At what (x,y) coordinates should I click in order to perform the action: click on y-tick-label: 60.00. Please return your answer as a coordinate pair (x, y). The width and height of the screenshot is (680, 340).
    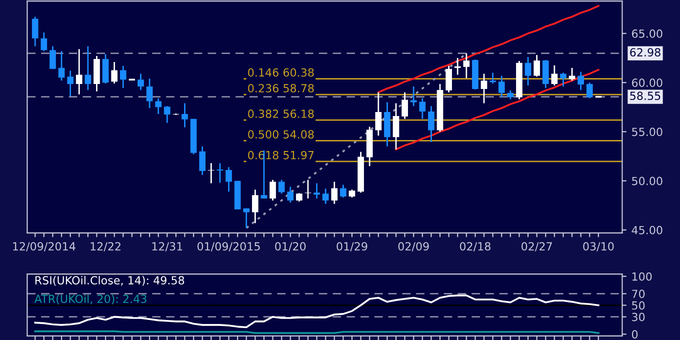
    Looking at the image, I should click on (647, 82).